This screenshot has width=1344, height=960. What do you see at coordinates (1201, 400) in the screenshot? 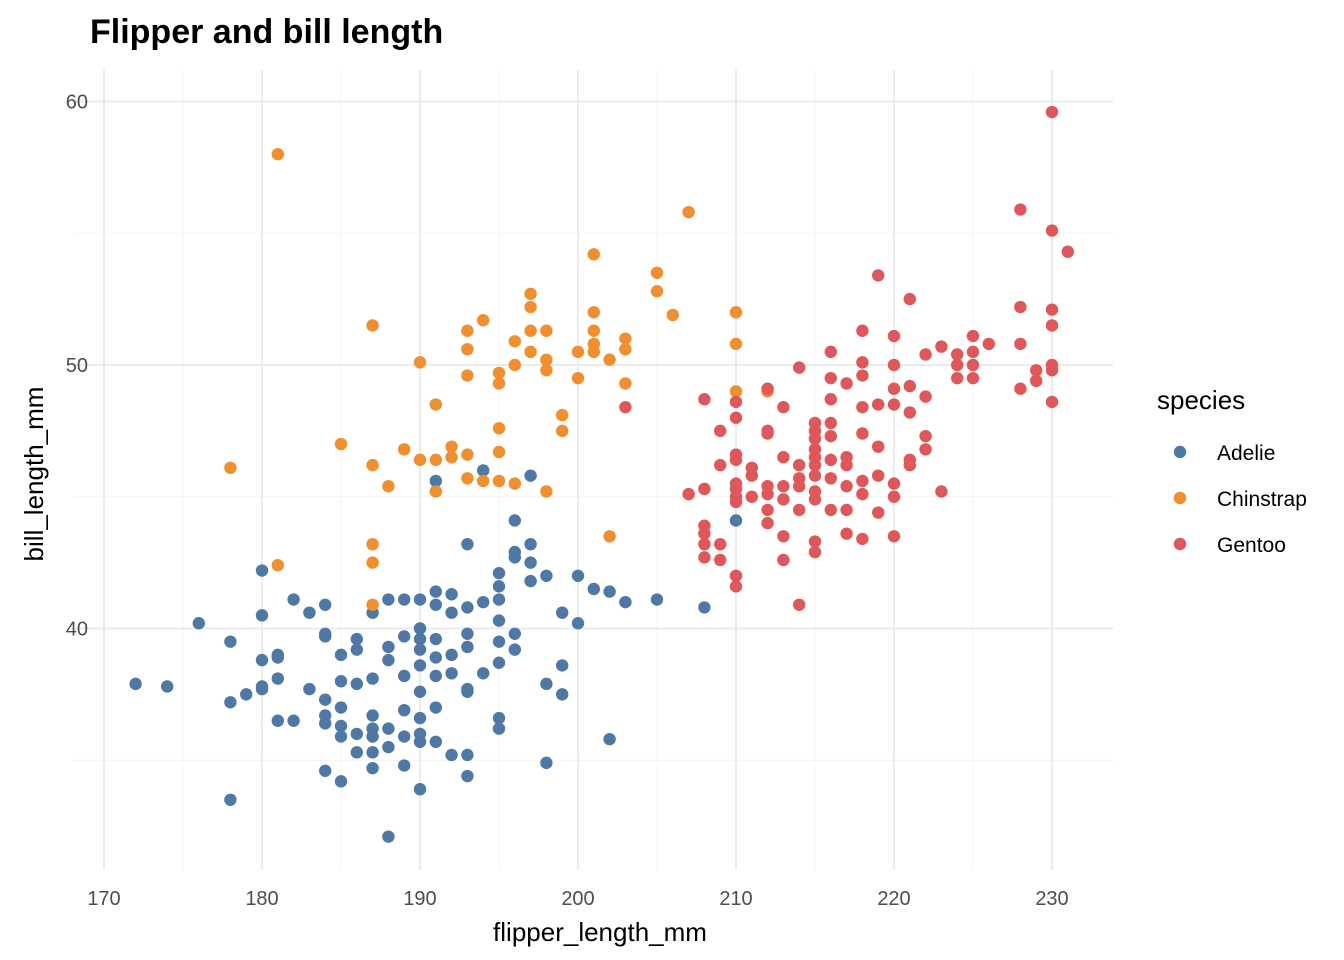
I see `legend-title: species` at bounding box center [1201, 400].